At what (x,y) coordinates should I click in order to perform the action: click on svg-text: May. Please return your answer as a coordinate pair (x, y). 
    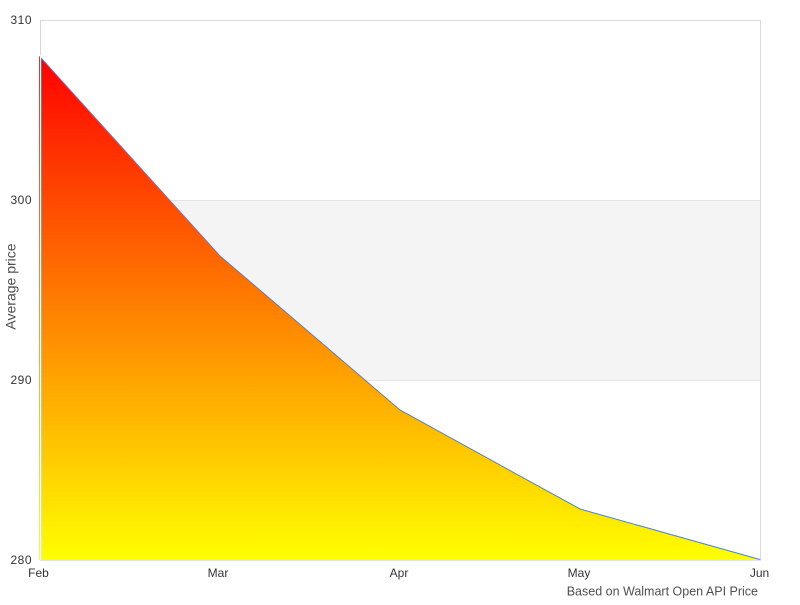
    Looking at the image, I should click on (579, 573).